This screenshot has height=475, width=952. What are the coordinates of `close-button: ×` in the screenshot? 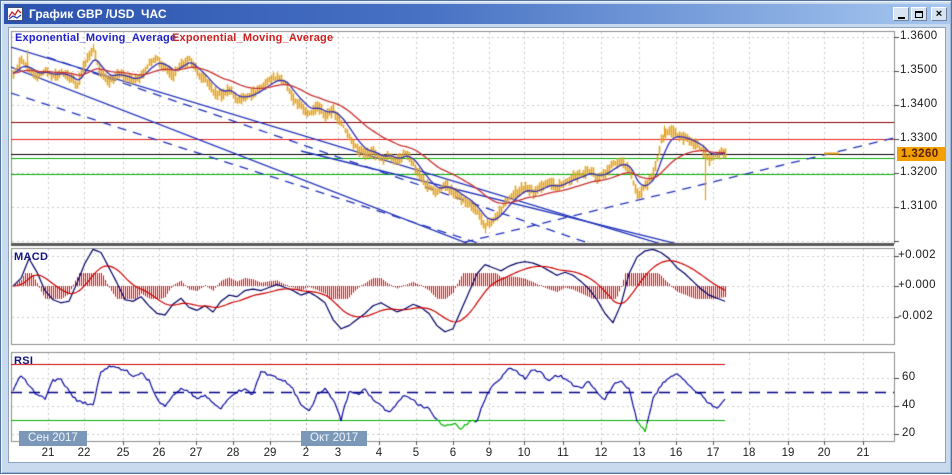 It's located at (939, 14).